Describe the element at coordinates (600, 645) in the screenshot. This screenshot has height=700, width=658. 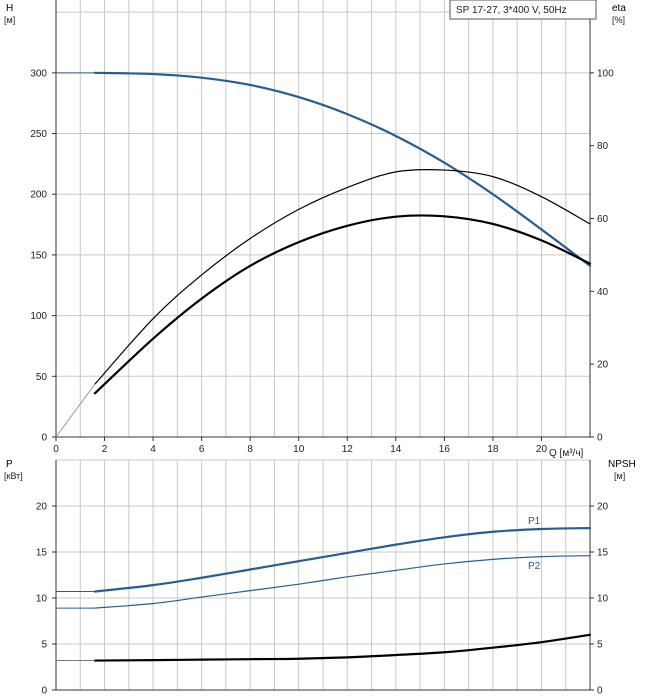
I see `bottom-right-tick-label: 5` at that location.